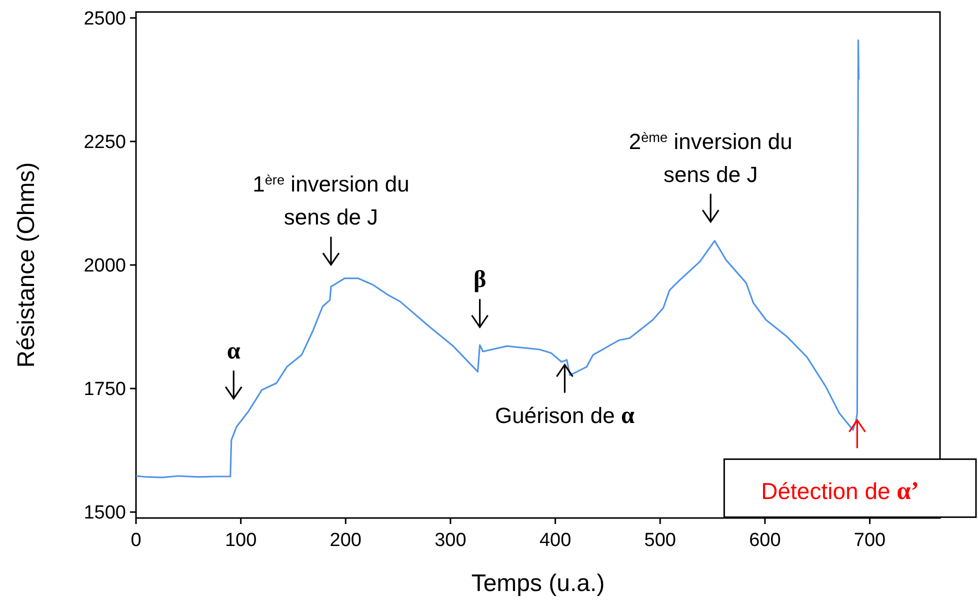 Image resolution: width=978 pixels, height=603 pixels. I want to click on x-axis-title: Temps (u.a.), so click(538, 583).